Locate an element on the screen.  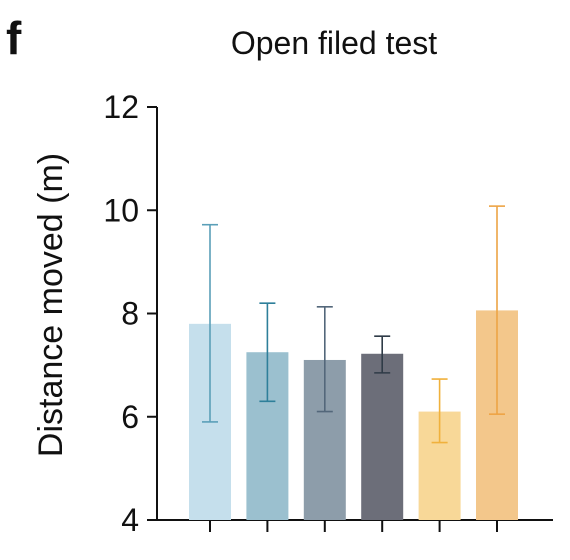
y-tick-label: 8 is located at coordinates (130, 314).